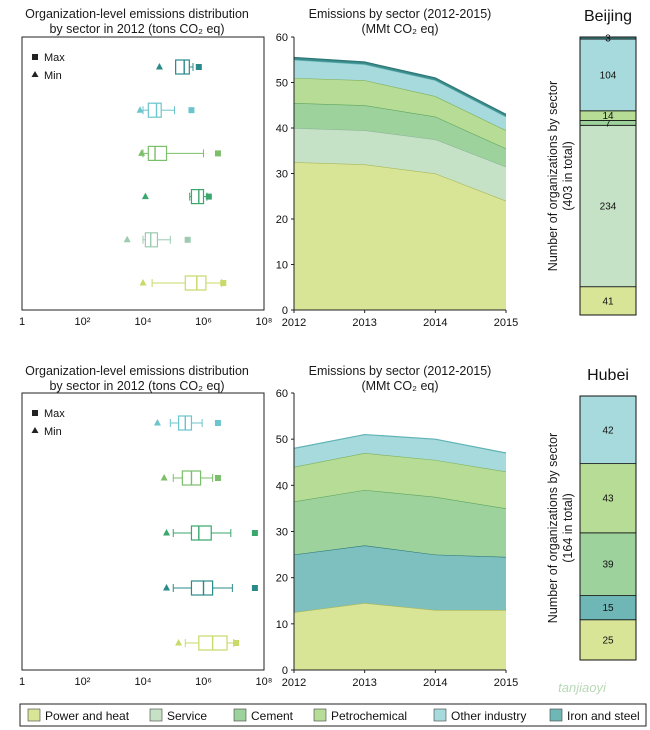  Describe the element at coordinates (608, 75) in the screenshot. I see `segment-value-label: 104` at that location.